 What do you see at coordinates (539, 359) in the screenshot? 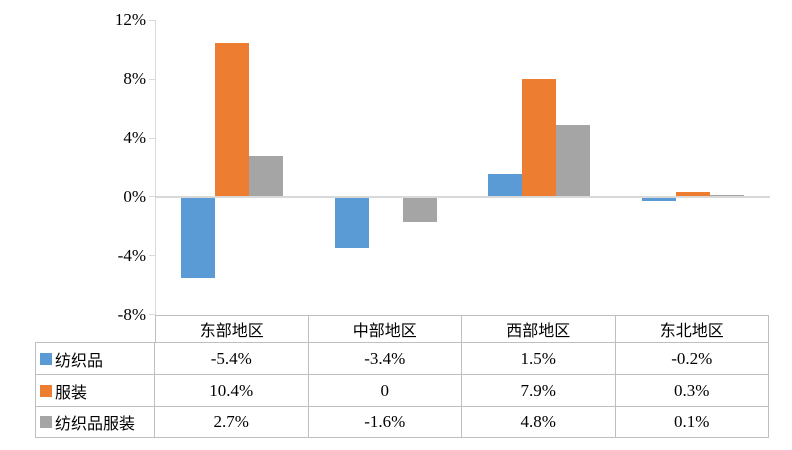
I see `table-value: 1.5%` at bounding box center [539, 359].